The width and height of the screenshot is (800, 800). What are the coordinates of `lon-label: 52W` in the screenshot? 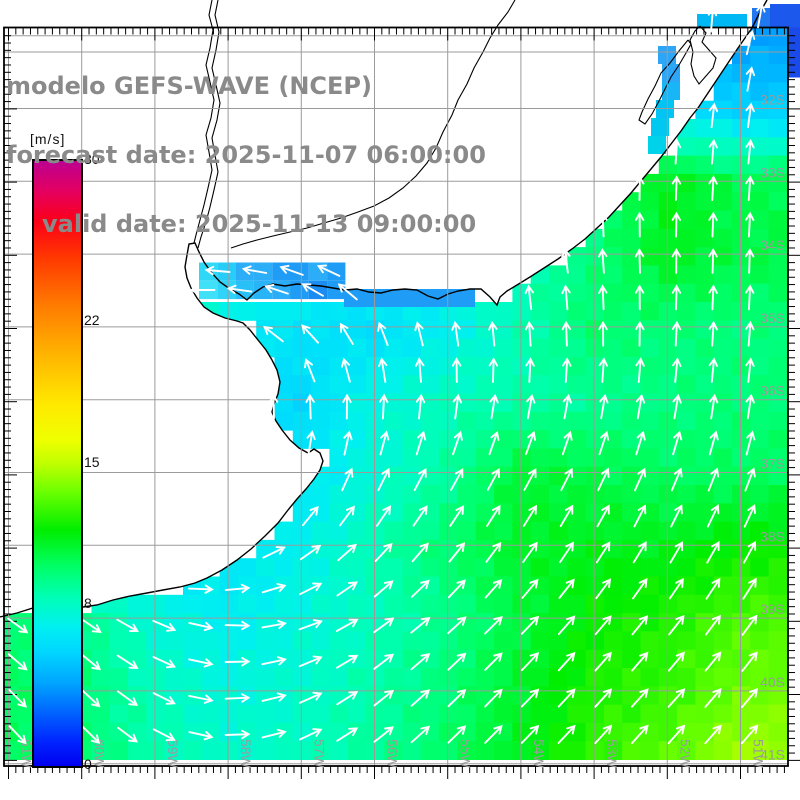 It's located at (685, 754).